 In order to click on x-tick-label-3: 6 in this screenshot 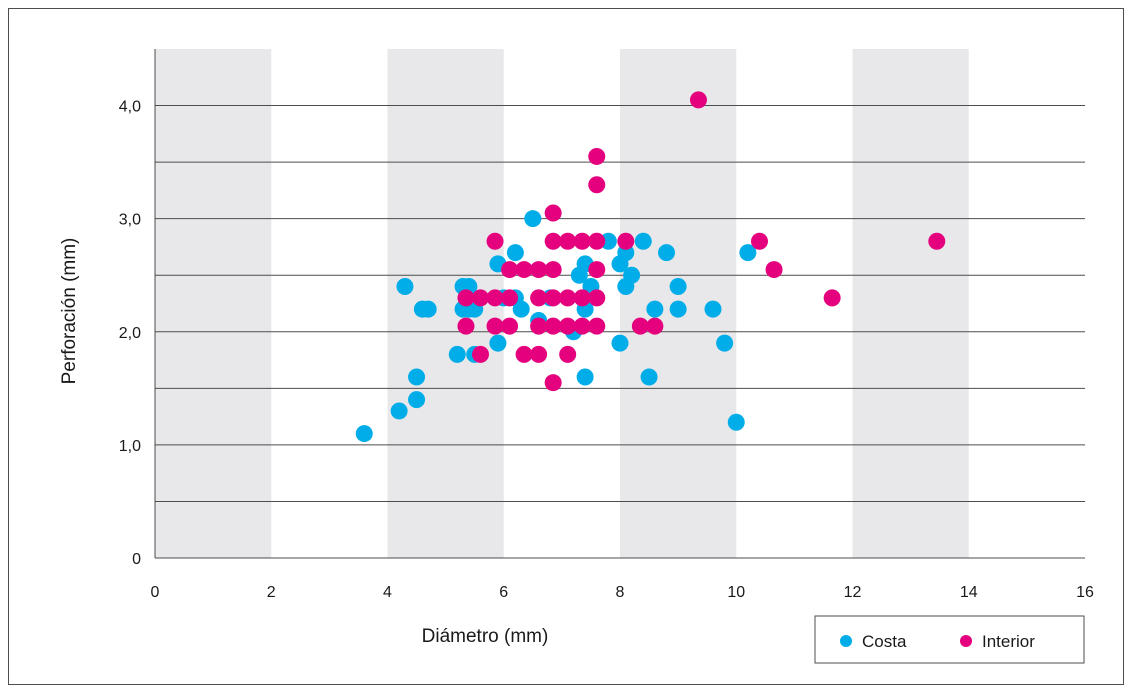, I will do `click(503, 592)`.